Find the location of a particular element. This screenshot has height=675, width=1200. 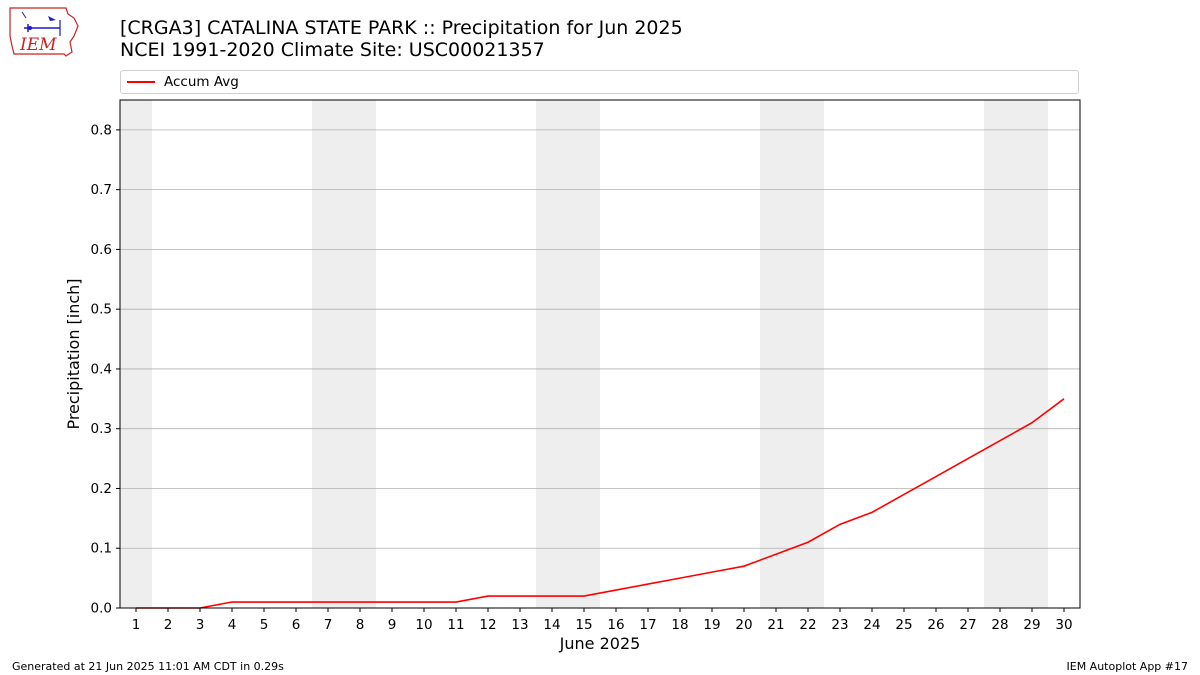

y-tick-label: 0.7 is located at coordinates (101, 190).